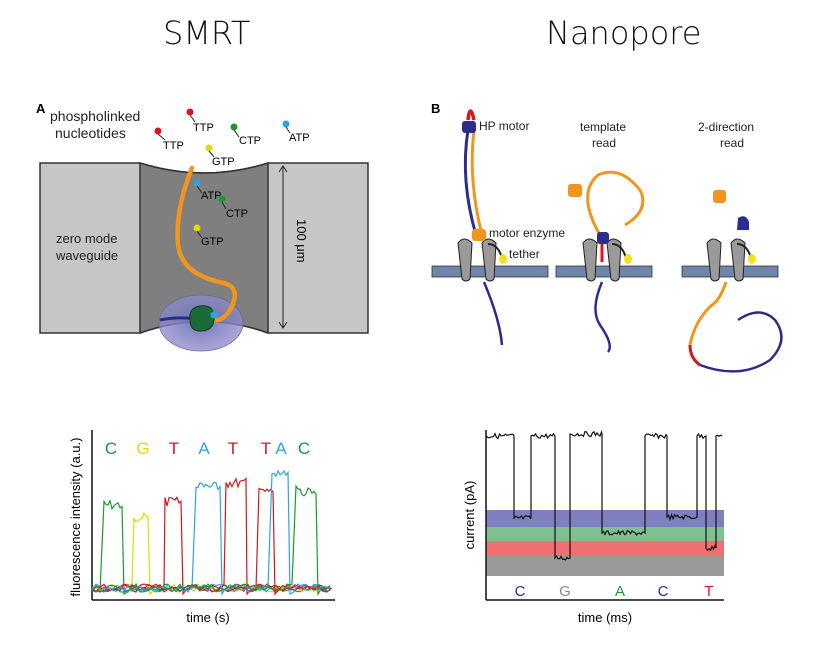 The width and height of the screenshot is (829, 653). I want to click on free-nucleotide-atp: ATP, so click(296, 132).